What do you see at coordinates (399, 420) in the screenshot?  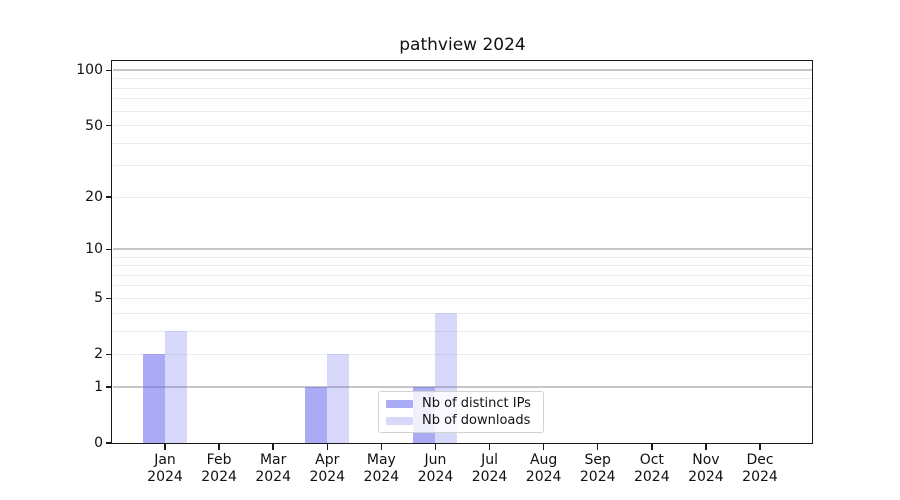 I see `legend-swatch-downloads` at bounding box center [399, 420].